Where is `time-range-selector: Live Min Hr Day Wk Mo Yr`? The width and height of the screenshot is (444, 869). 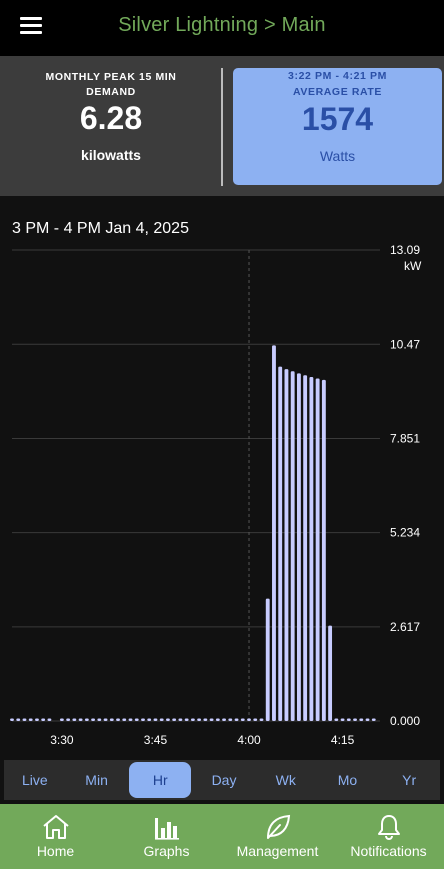
time-range-selector: Live Min Hr Day Wk Mo Yr is located at coordinates (222, 780).